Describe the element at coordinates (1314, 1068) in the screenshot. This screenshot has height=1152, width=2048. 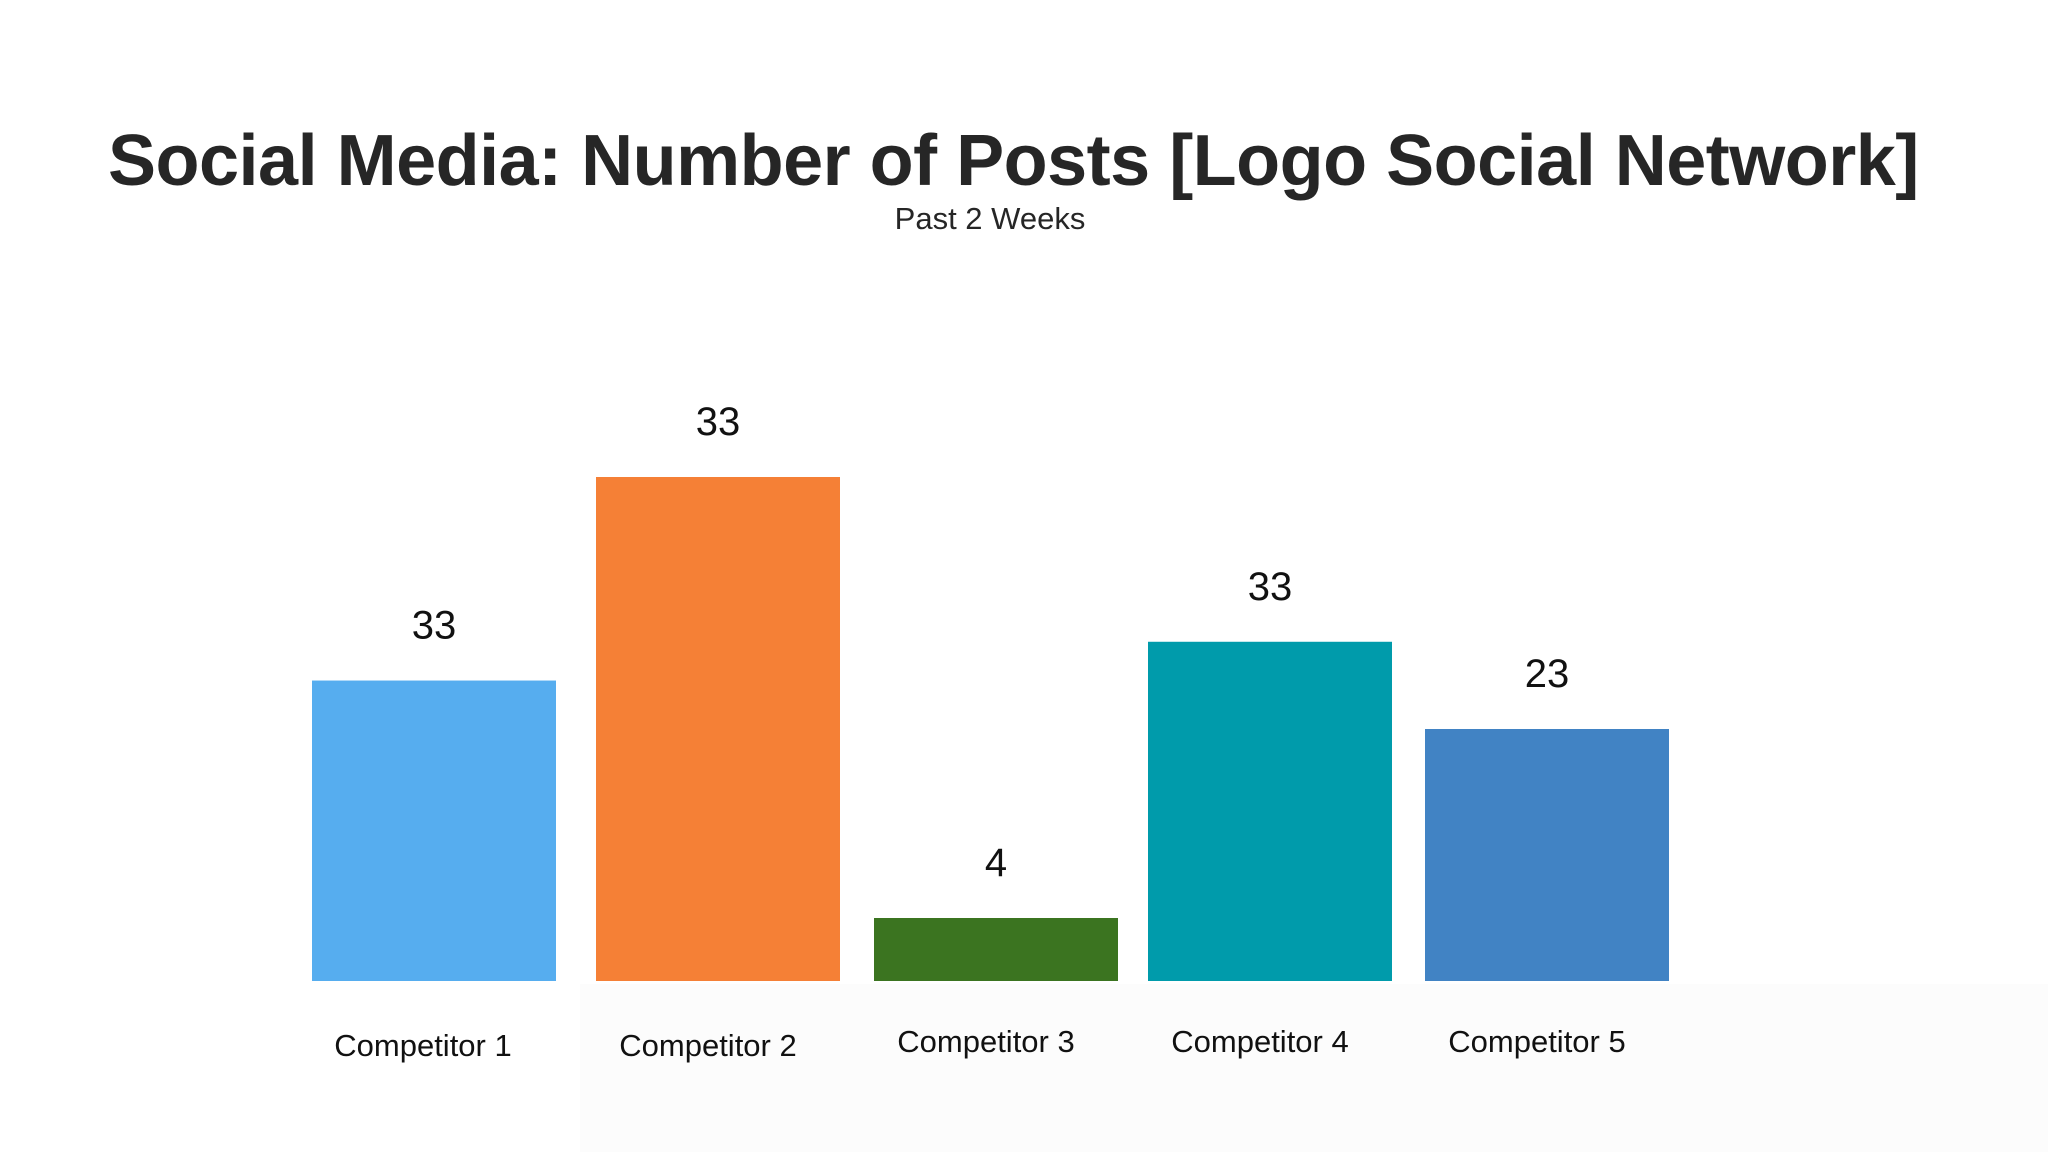
I see `background-shade` at that location.